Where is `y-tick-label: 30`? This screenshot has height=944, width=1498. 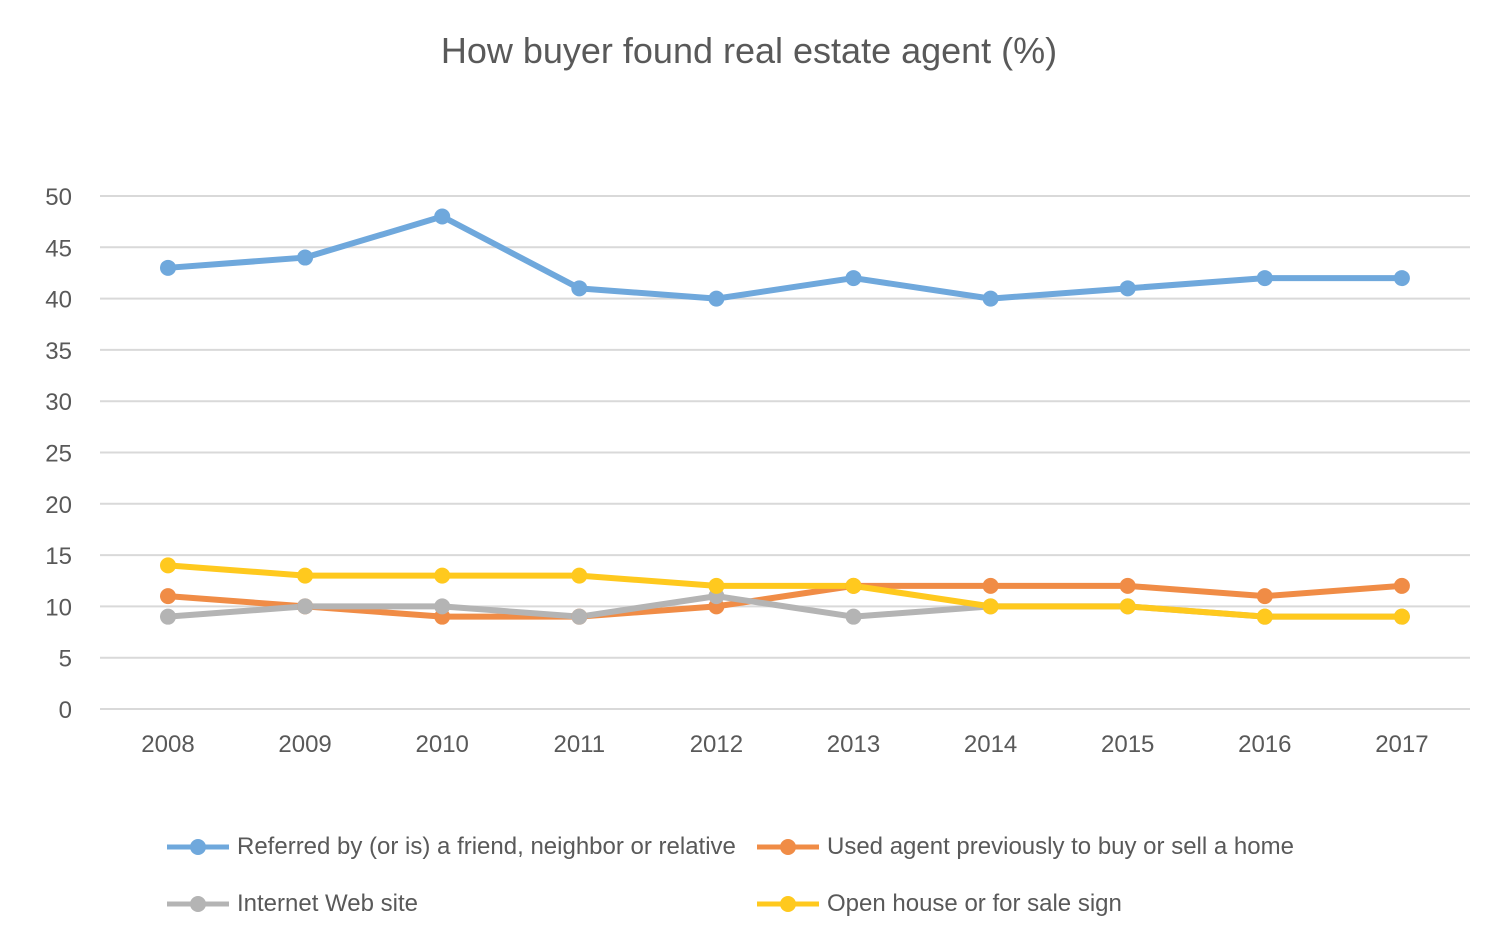
y-tick-label: 30 is located at coordinates (58, 402).